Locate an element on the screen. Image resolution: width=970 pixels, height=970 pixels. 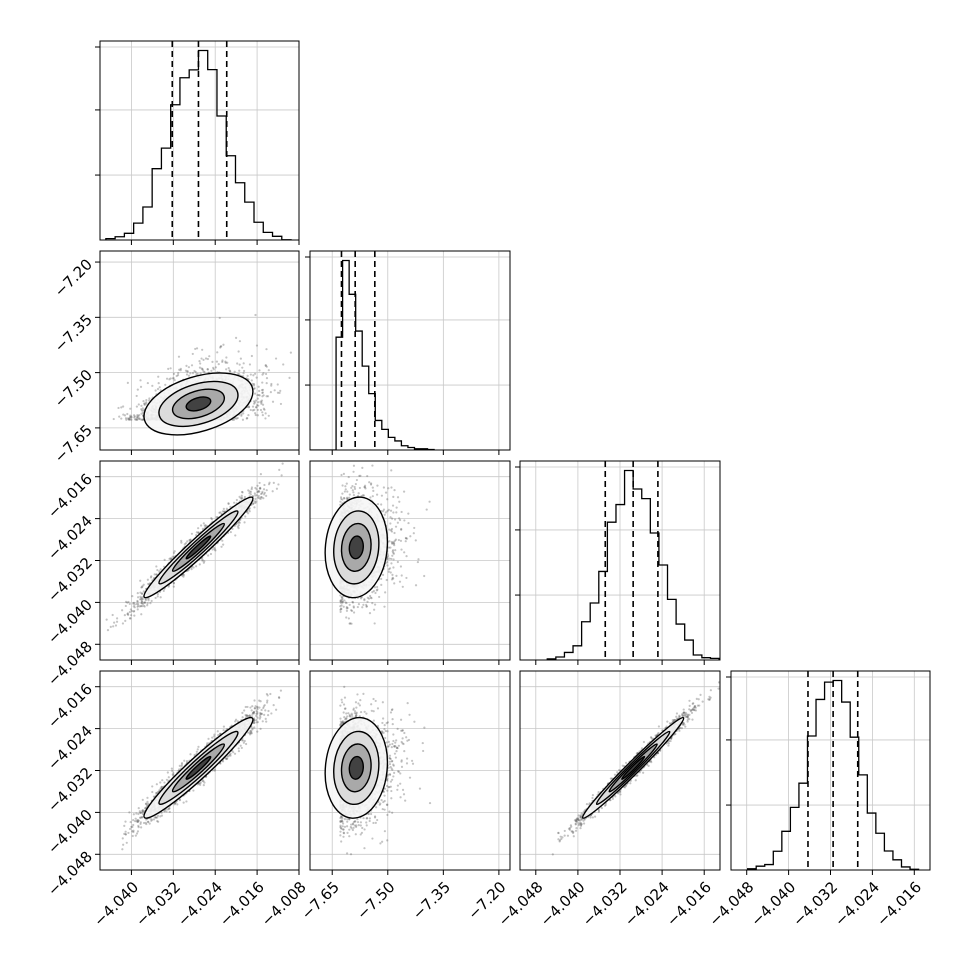
histogram-step is located at coordinates (633, 564).